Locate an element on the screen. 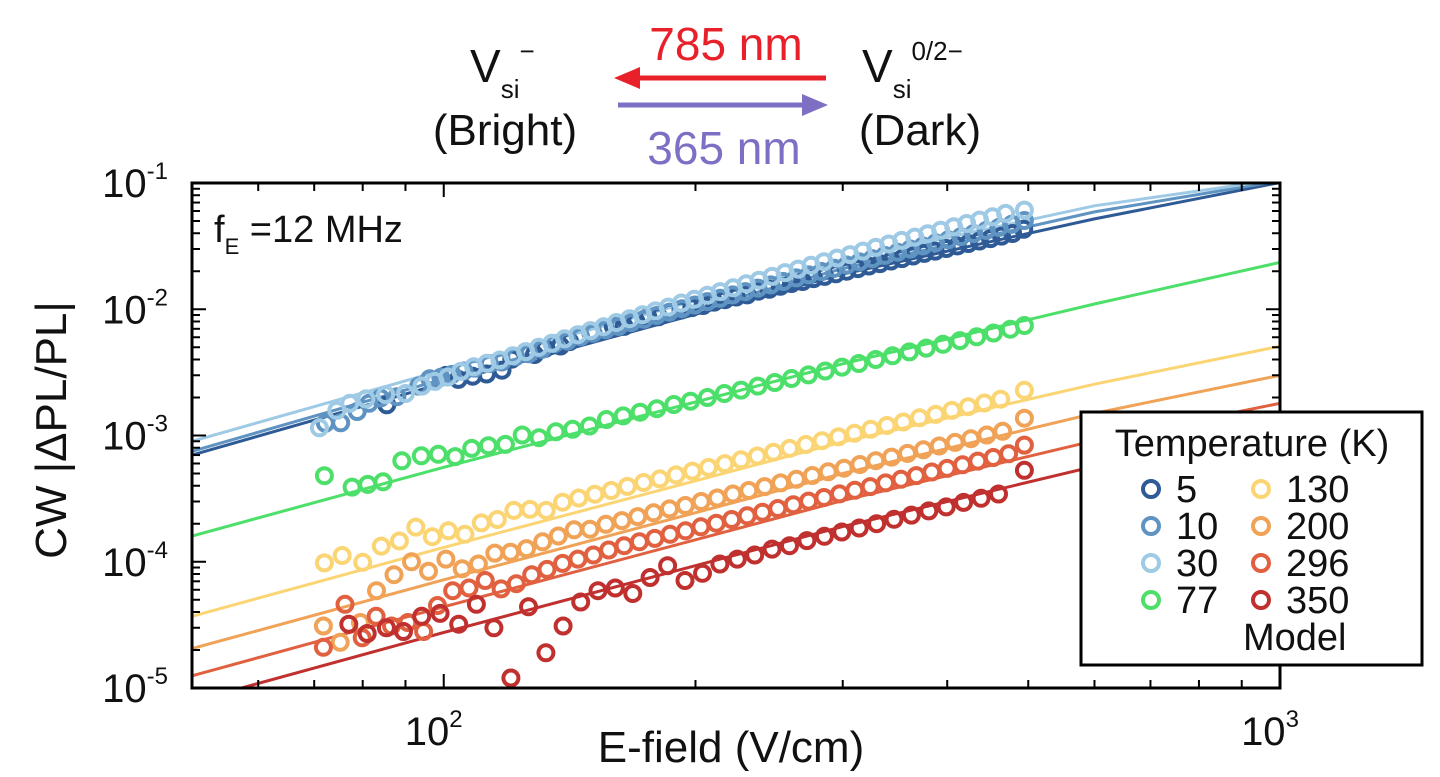 The image size is (1440, 777). legend-marker-77K is located at coordinates (1151, 600).